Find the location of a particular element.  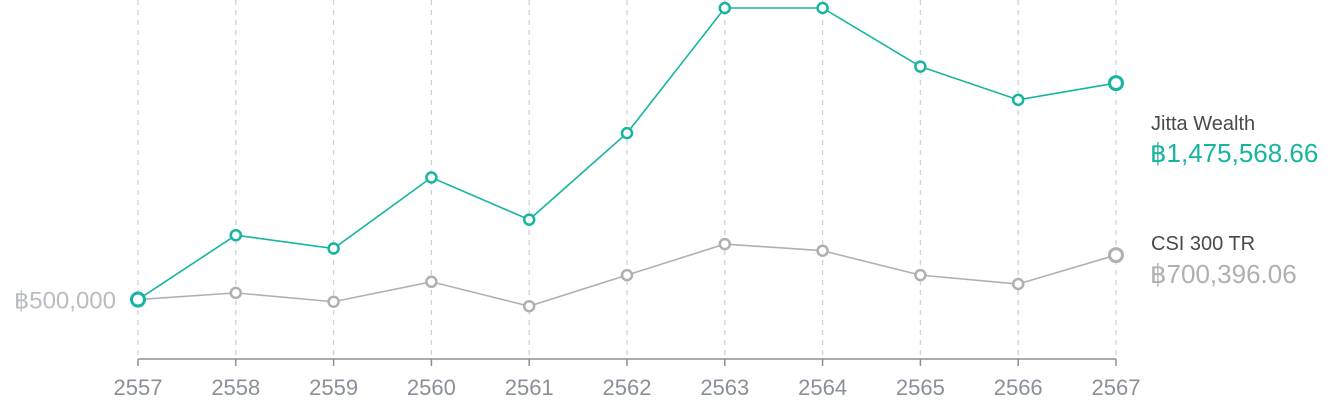

legend-name-jitta-wealth: Jitta Wealth is located at coordinates (1203, 124).